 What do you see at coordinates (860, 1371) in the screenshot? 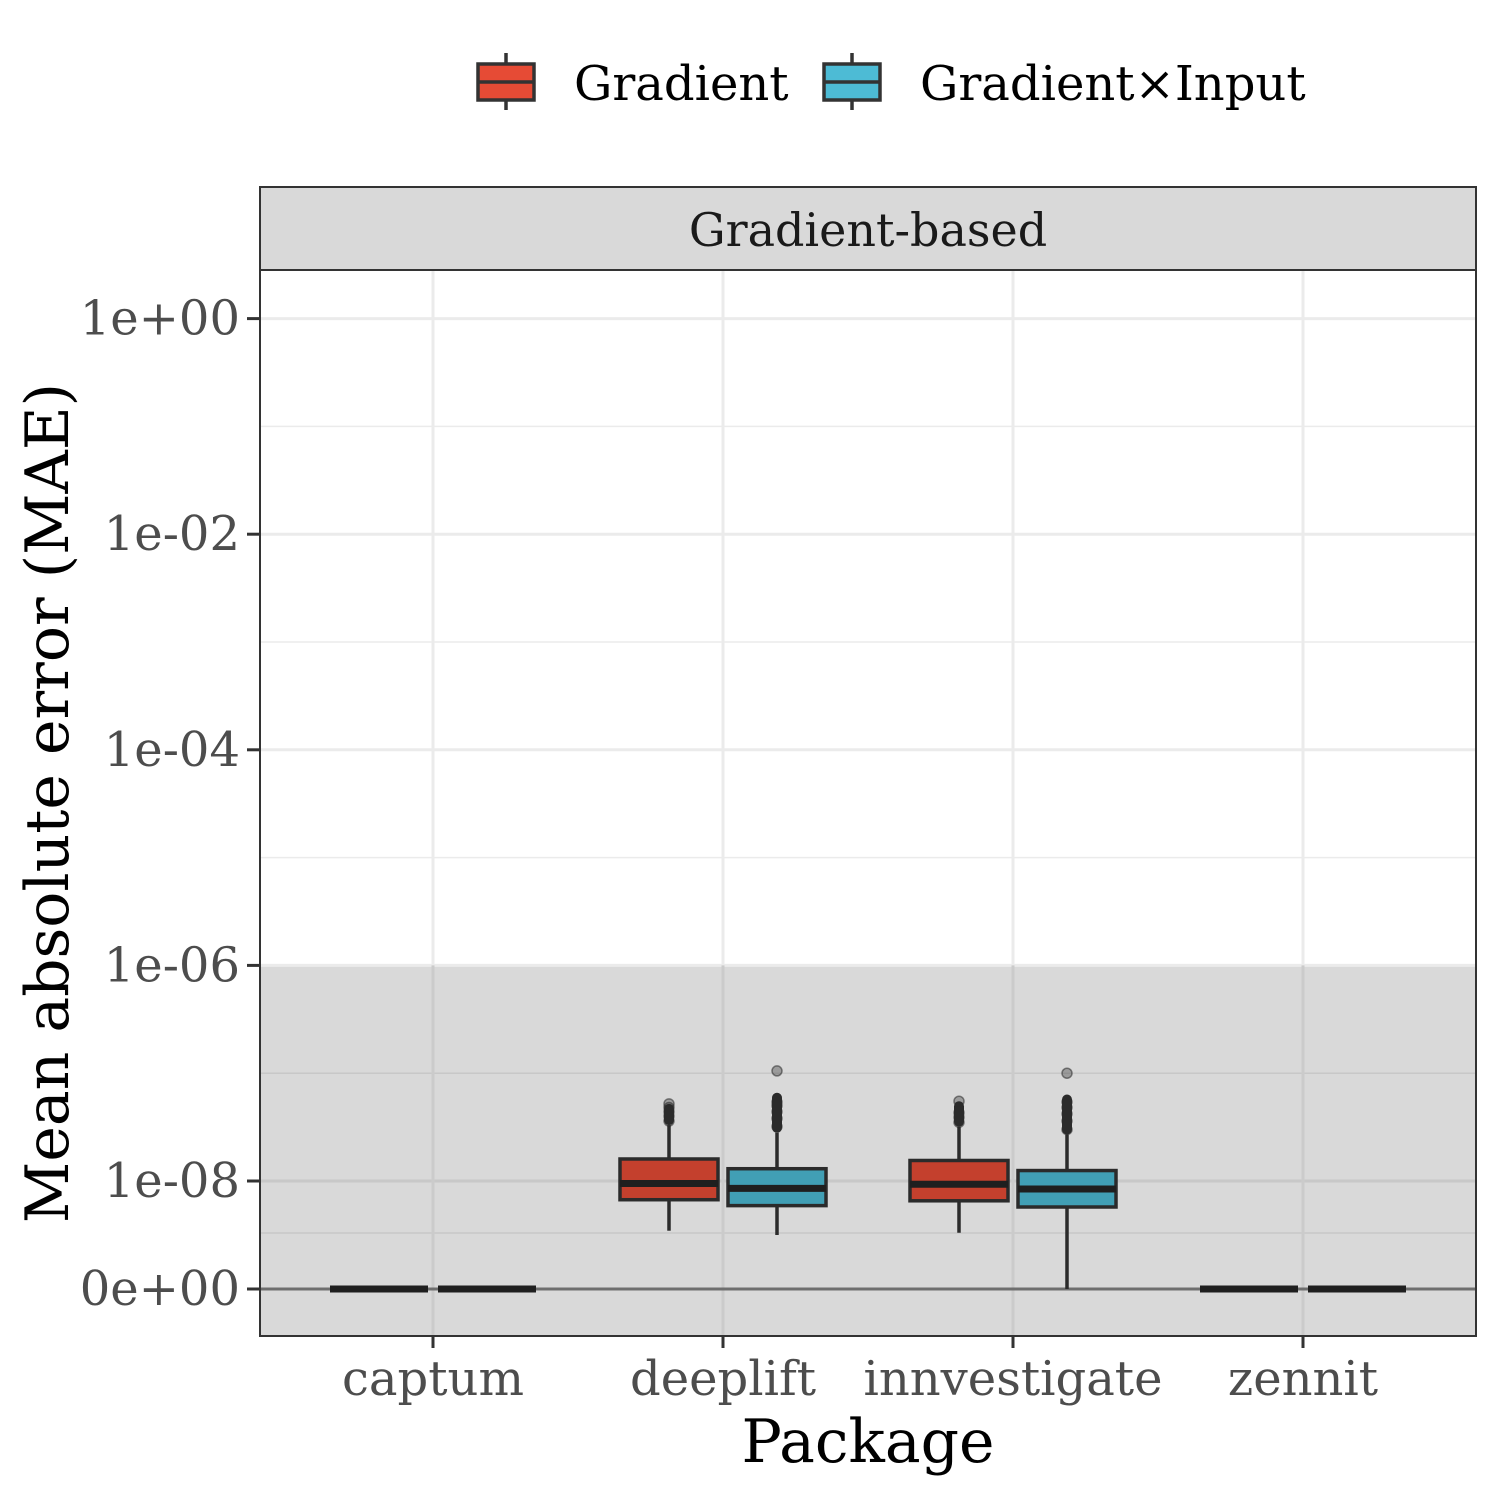
I see `x-axis: captum deeplift innvestigate zennit` at bounding box center [860, 1371].